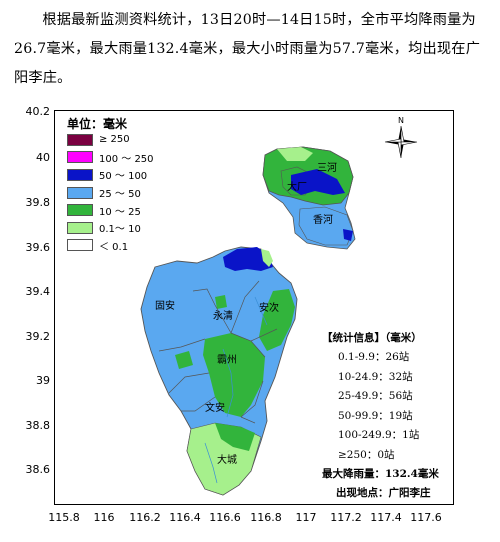  Describe the element at coordinates (346, 517) in the screenshot. I see `x-tick-label: 117.2` at that location.